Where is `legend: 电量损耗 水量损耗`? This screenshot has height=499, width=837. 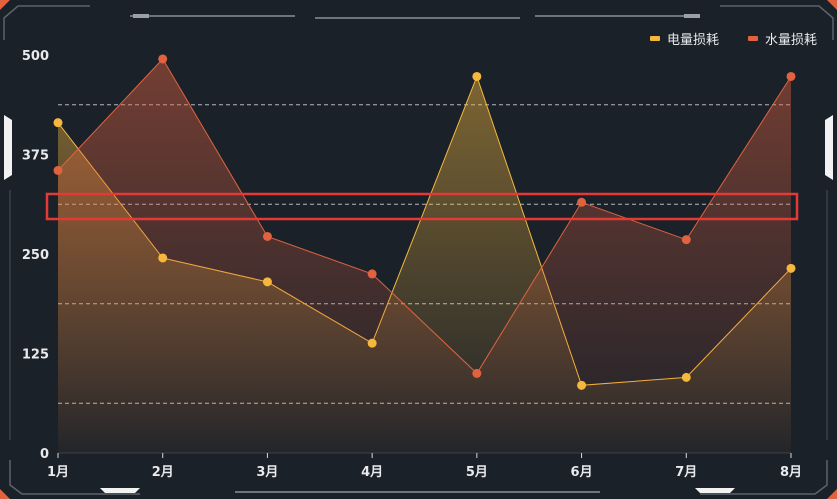 legend: 电量损耗 水量损耗 is located at coordinates (733, 40).